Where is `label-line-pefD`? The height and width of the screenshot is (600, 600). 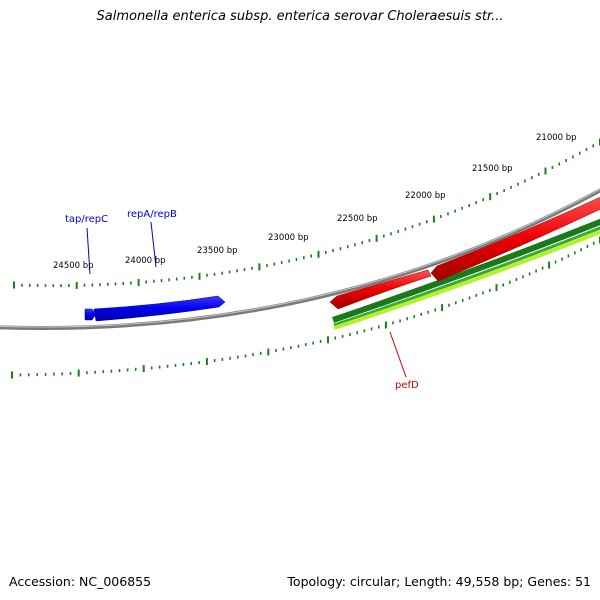
label-line-pefD is located at coordinates (398, 354).